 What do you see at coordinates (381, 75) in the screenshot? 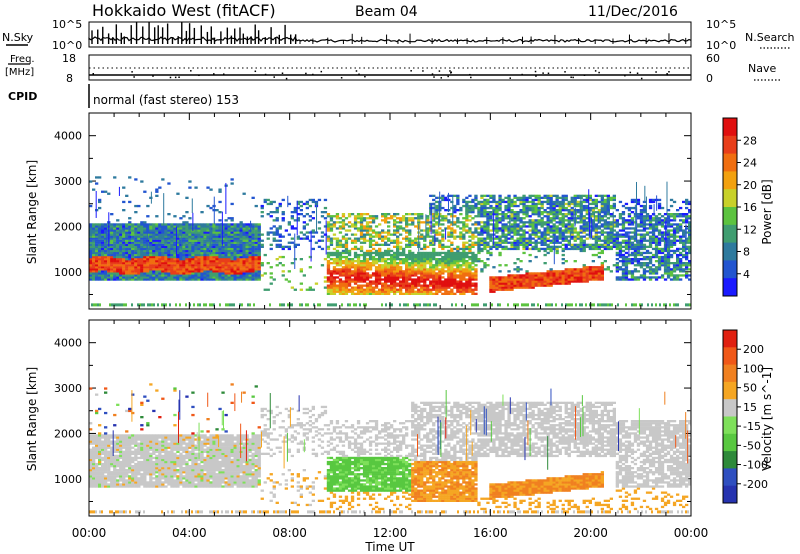
I see `freq-dots` at bounding box center [381, 75].